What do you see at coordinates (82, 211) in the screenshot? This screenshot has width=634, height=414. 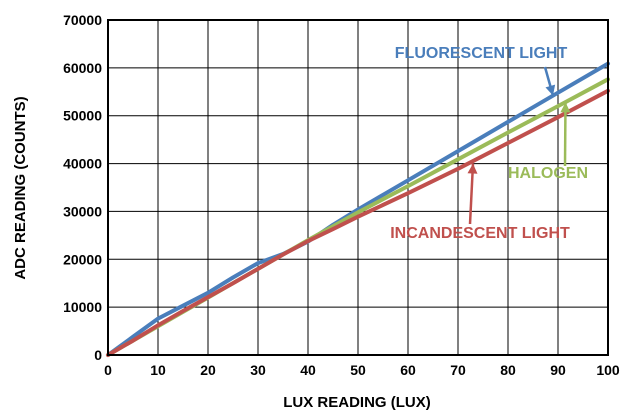 I see `y-tick-label: 30000` at bounding box center [82, 211].